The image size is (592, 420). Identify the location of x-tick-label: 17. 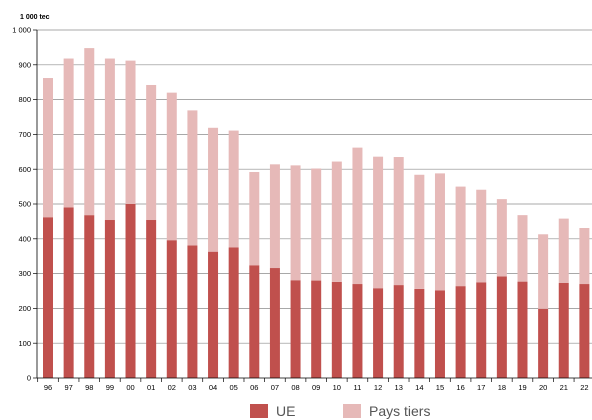
(481, 387).